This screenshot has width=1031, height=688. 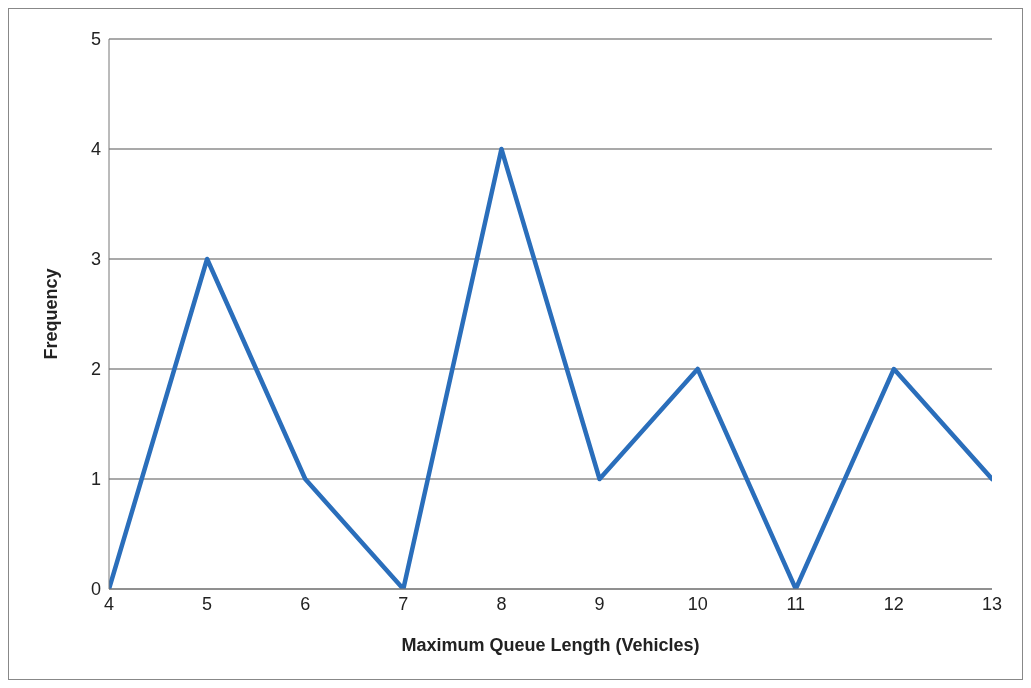 I want to click on x-tick-label: 9, so click(x=599, y=603).